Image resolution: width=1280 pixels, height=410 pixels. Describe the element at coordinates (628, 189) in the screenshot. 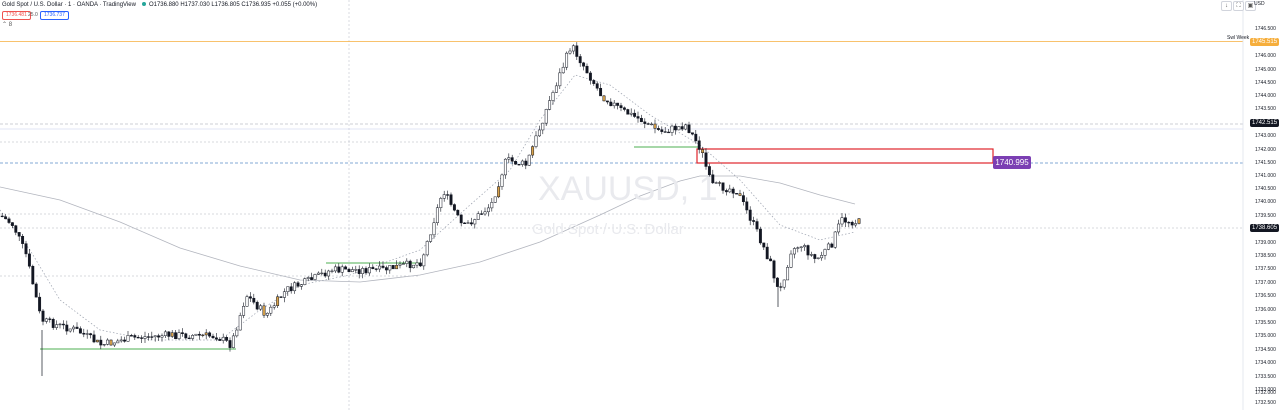

I see `watermark-symbol: XAUUSD, 1` at that location.